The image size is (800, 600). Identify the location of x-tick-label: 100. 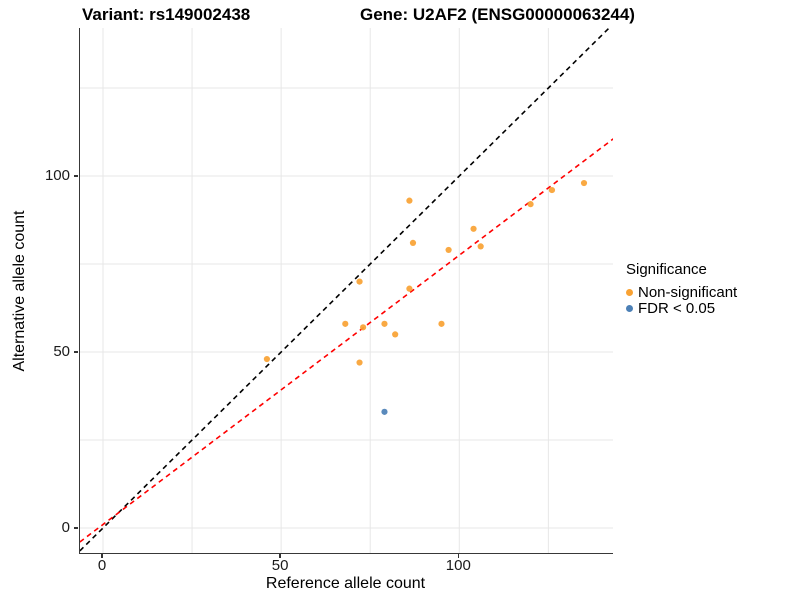
(458, 565).